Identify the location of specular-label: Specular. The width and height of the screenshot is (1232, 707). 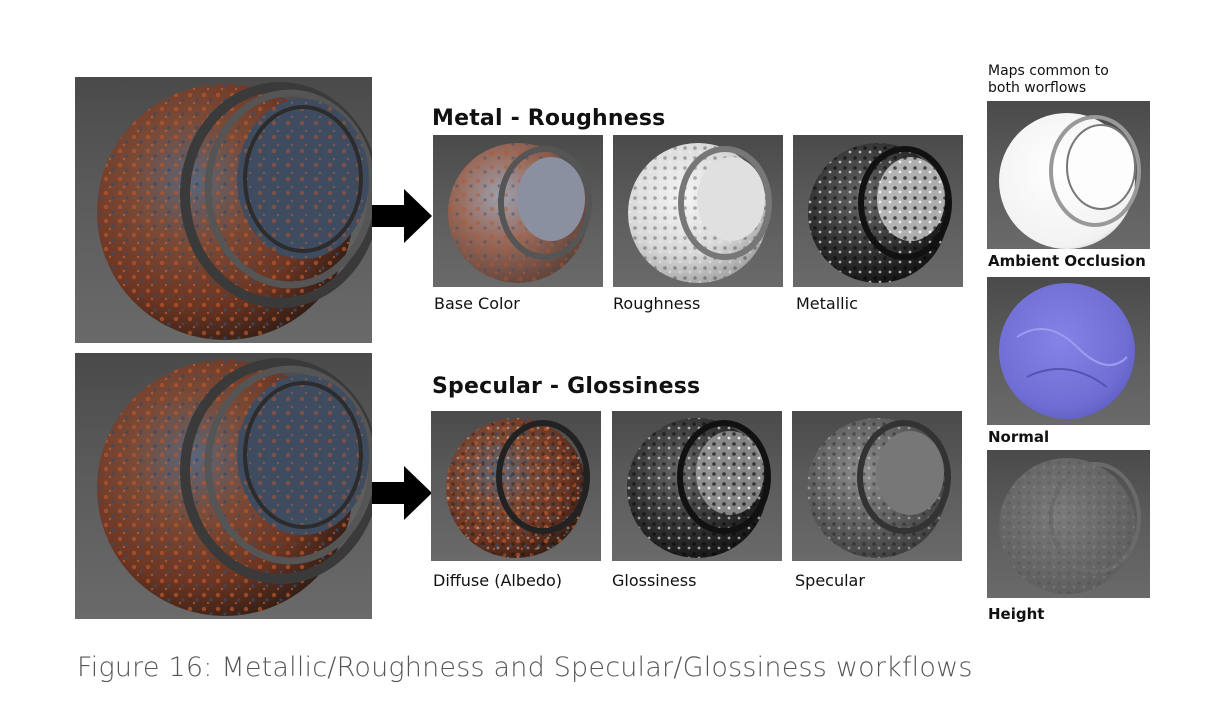
(830, 580).